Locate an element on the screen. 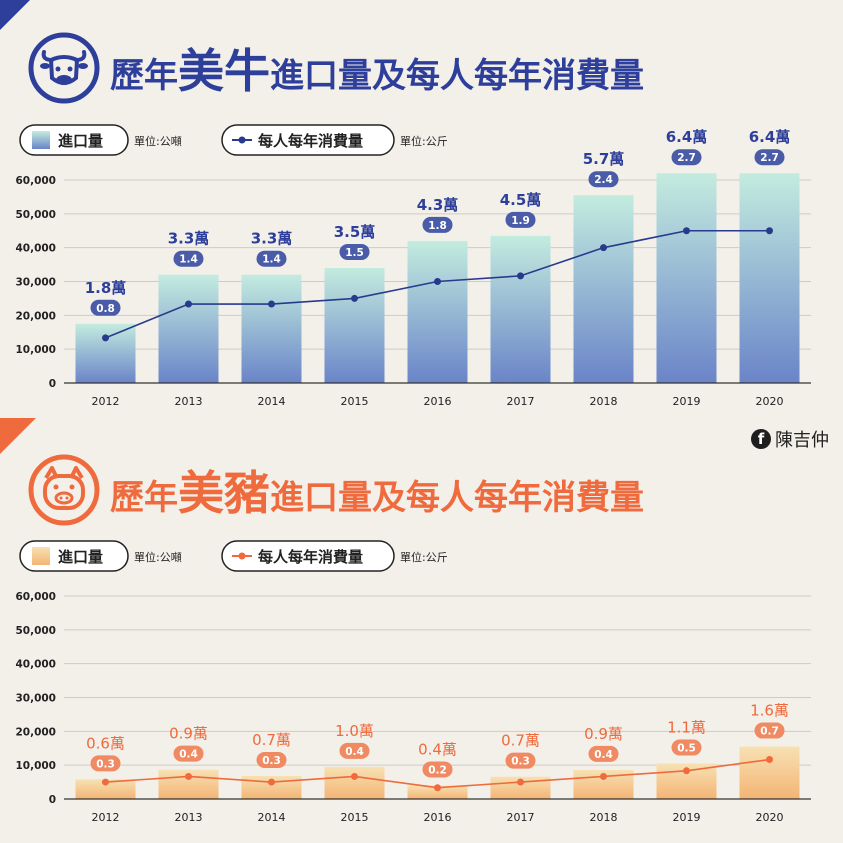 This screenshot has width=843, height=843. consumption-label: 0.2 is located at coordinates (437, 770).